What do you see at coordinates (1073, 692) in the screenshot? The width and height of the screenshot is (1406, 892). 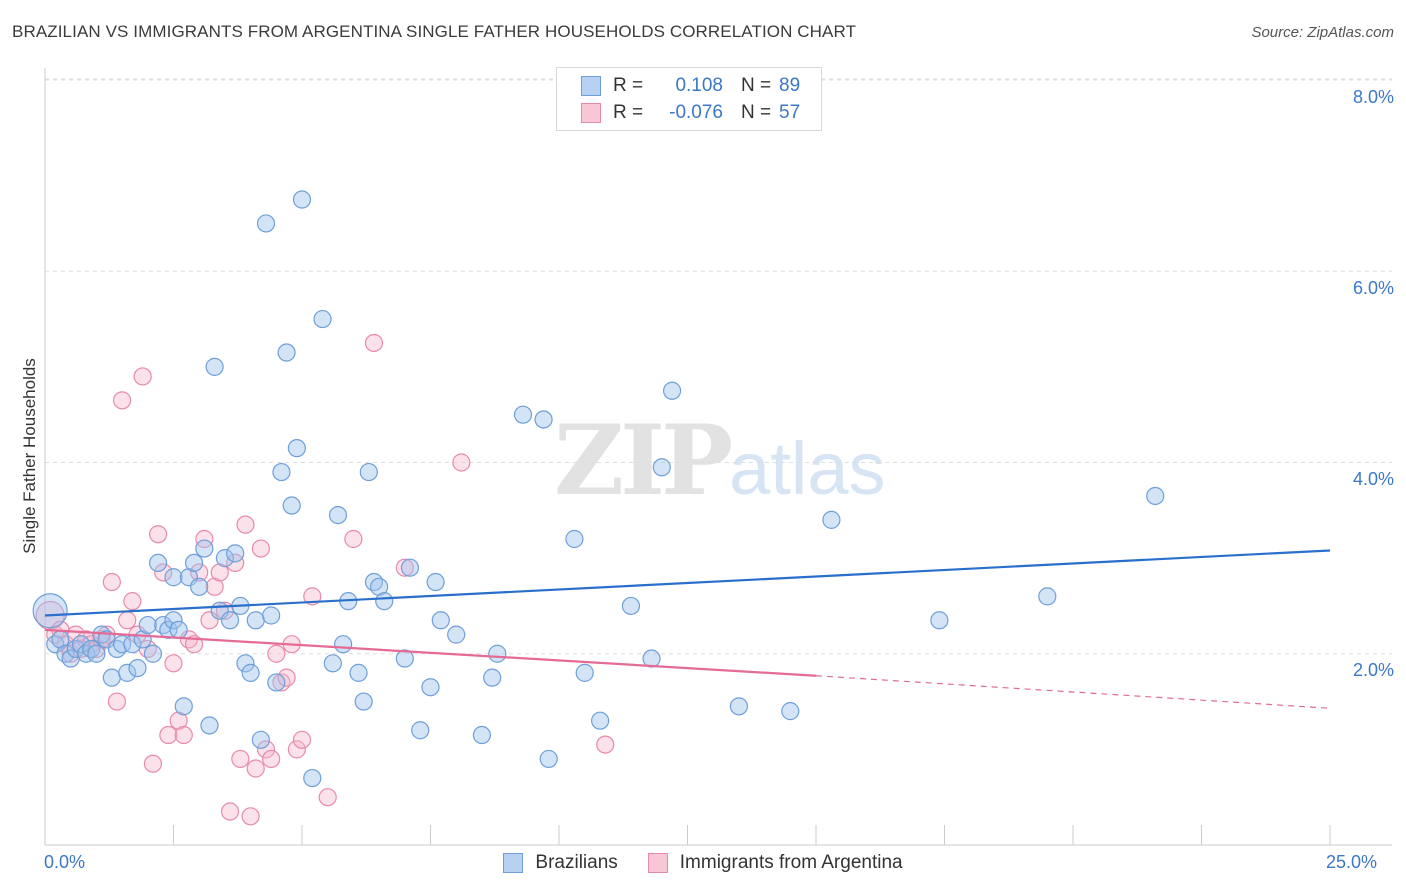 I see `argentina-trend-extension` at bounding box center [1073, 692].